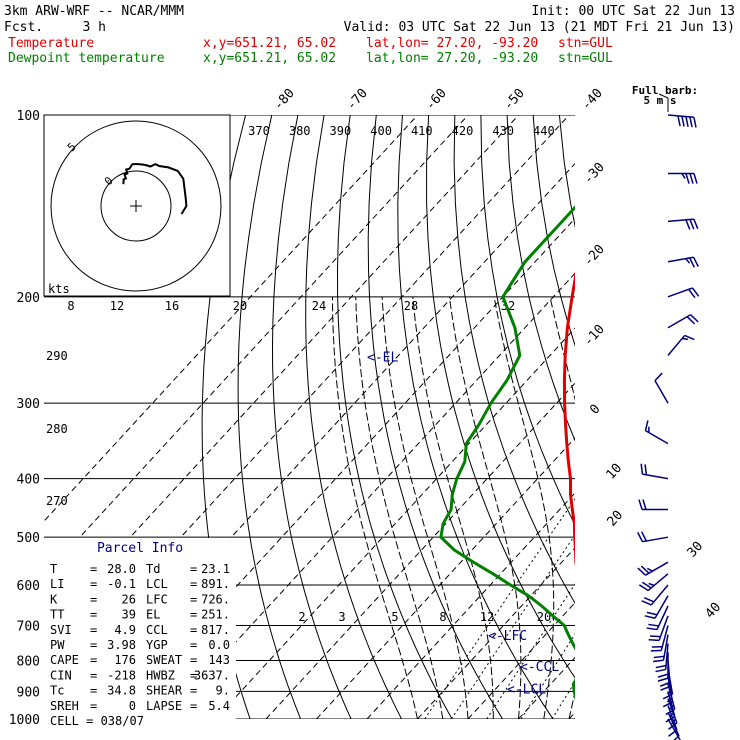 Image resolution: width=740 pixels, height=740 pixels. Describe the element at coordinates (70, 306) in the screenshot. I see `mixing-ratio-label: 8` at that location.